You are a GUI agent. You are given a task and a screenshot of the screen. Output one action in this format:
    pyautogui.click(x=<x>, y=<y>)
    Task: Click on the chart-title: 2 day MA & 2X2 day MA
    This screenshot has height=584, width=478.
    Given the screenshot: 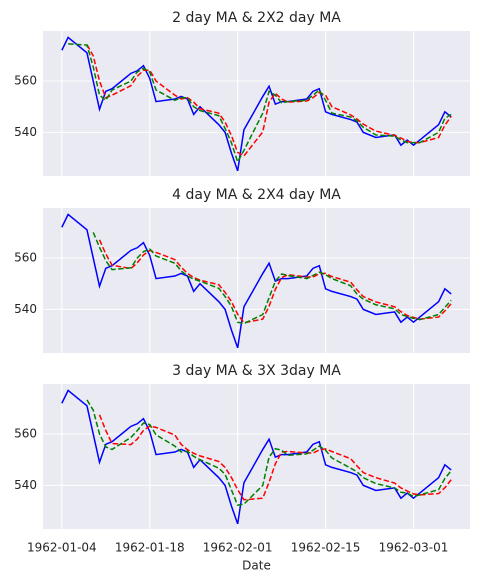 What is the action you would take?
    pyautogui.click(x=256, y=18)
    